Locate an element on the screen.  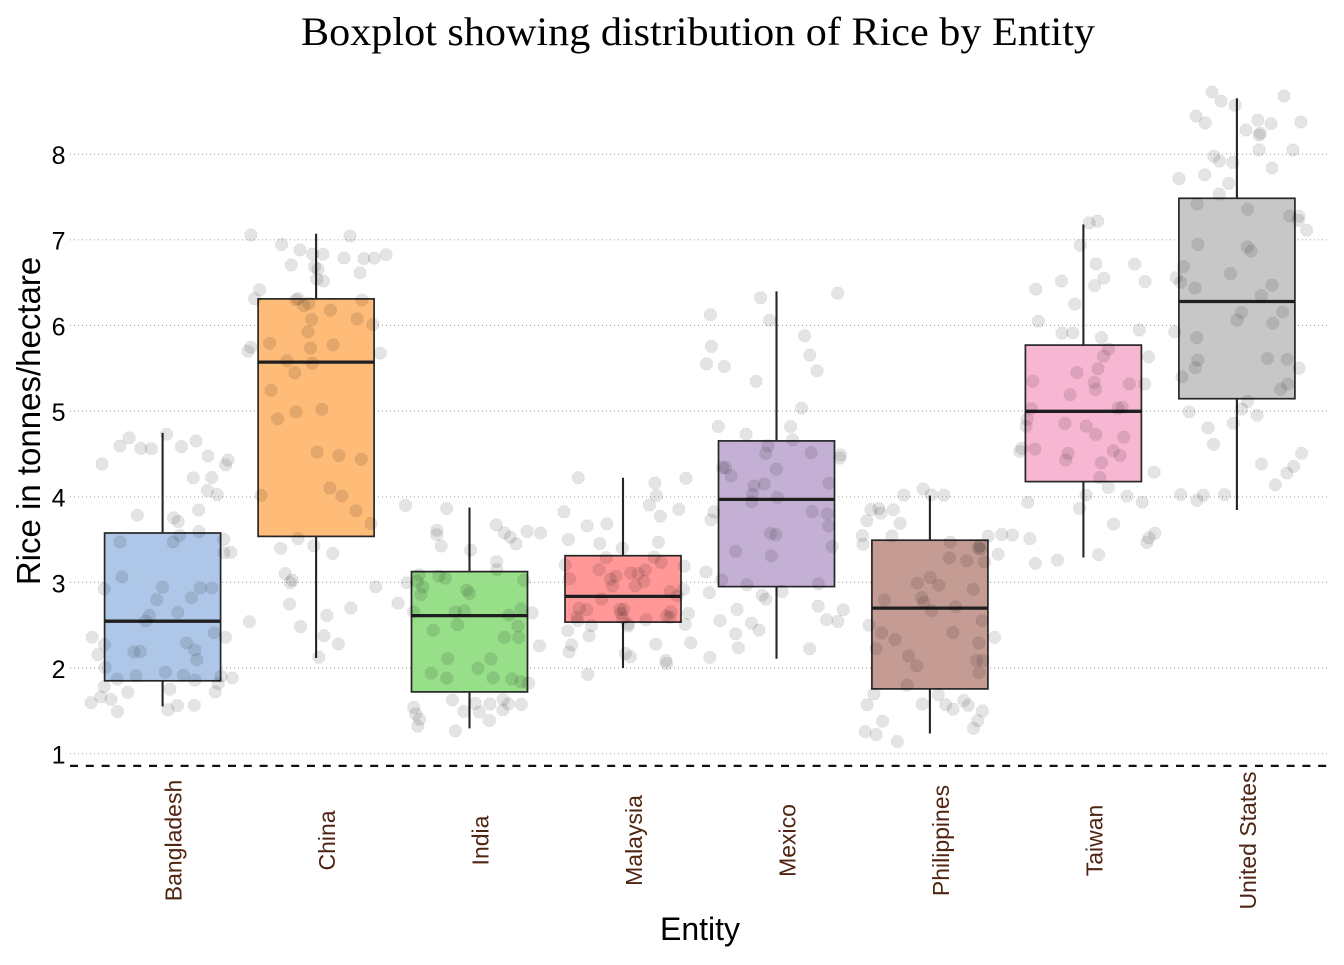
svg-text: 2 is located at coordinates (59, 670).